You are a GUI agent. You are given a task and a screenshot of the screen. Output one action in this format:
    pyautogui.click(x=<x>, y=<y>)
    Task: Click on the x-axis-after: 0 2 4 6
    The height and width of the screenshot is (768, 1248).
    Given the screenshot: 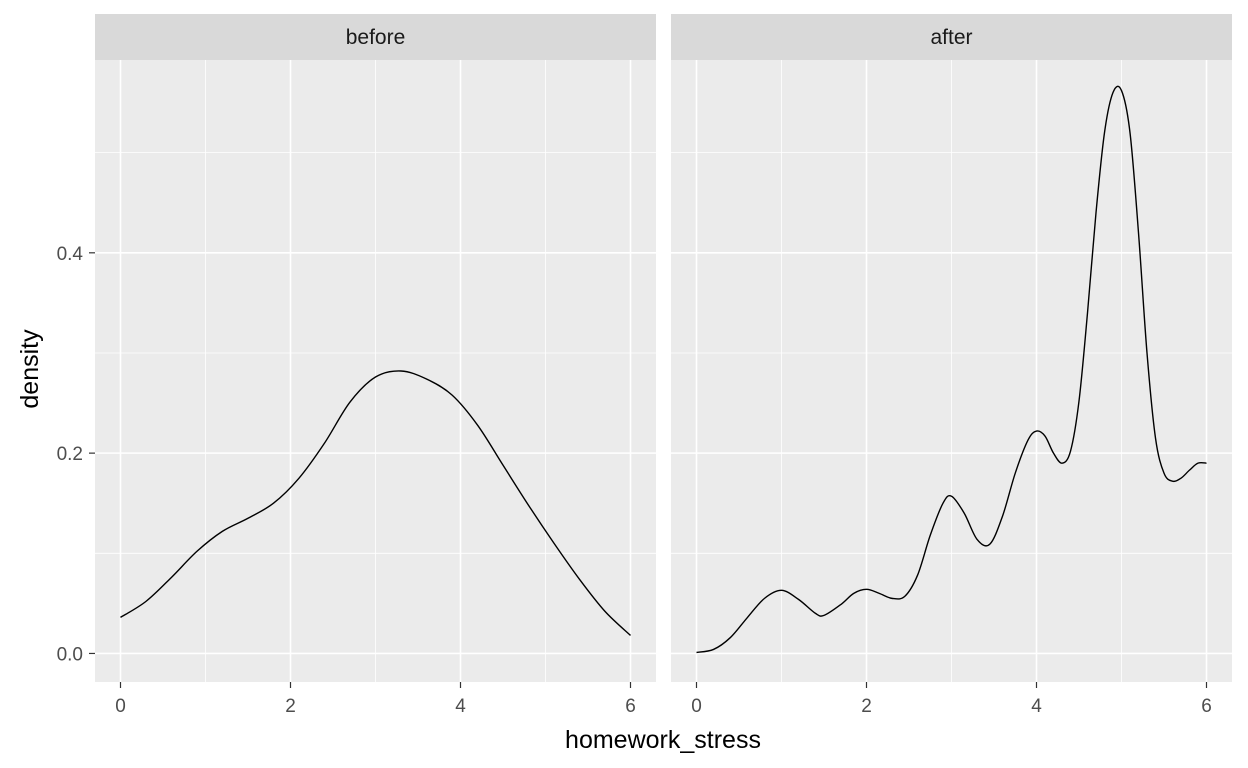 What is the action you would take?
    pyautogui.click(x=951, y=699)
    